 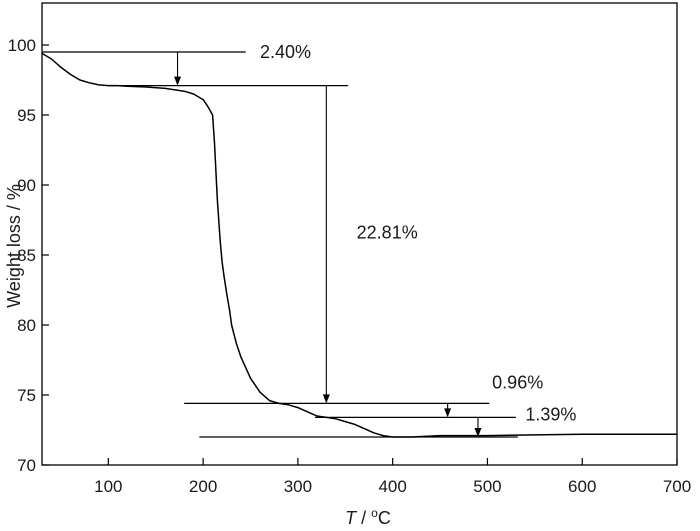 I want to click on x-axis-title: T / oC, so click(x=368, y=517).